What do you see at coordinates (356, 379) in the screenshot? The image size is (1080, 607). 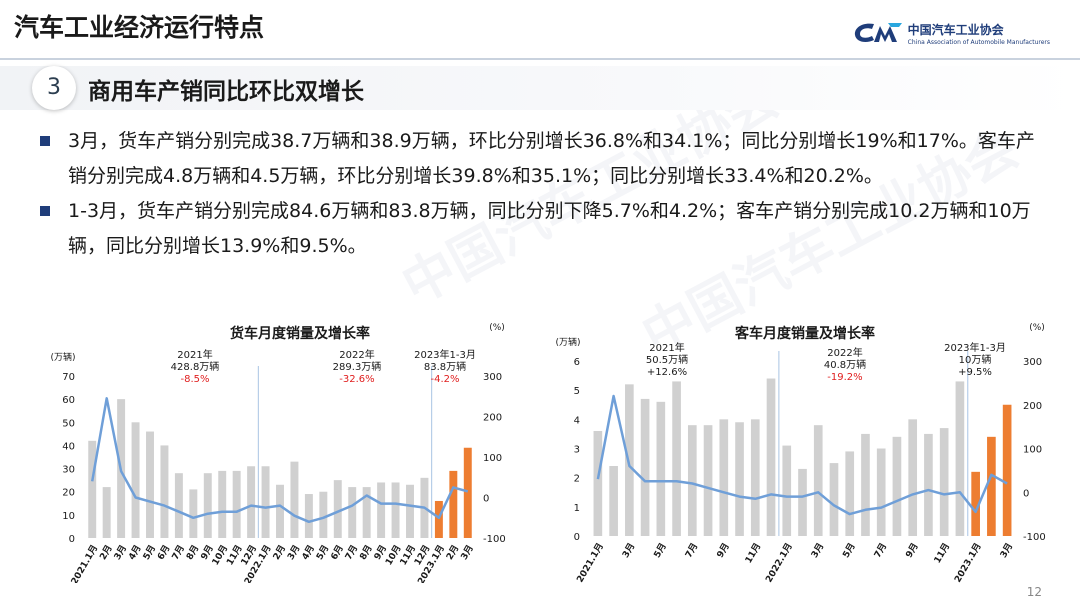 I see `annotation-change: -32.6%` at bounding box center [356, 379].